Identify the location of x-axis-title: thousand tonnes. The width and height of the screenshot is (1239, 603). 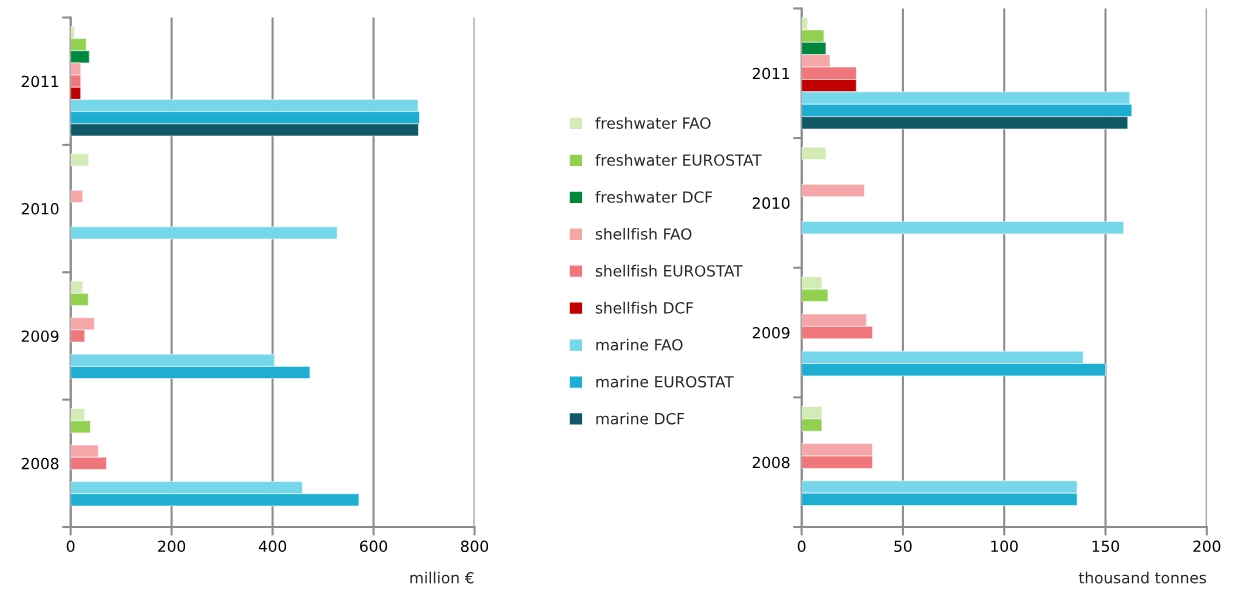
(1142, 577).